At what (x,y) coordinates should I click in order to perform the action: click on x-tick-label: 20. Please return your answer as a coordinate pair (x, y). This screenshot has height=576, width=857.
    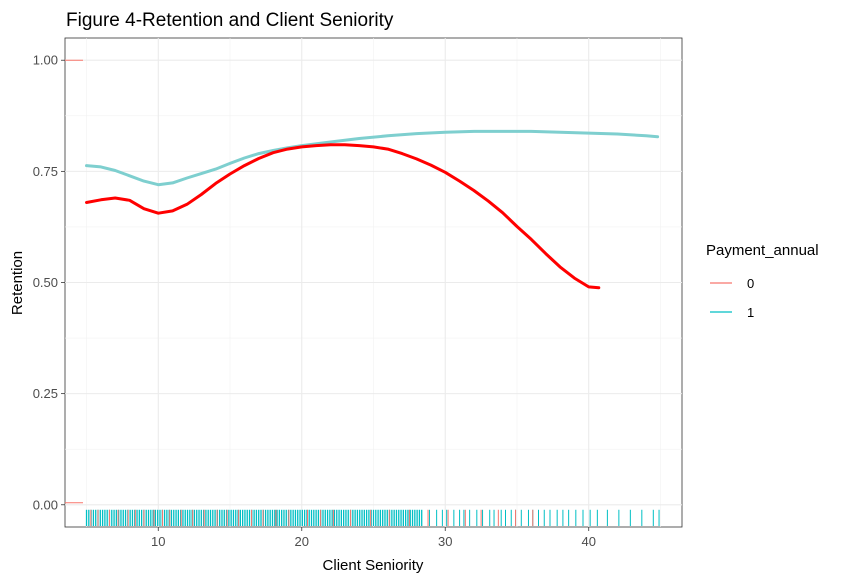
    Looking at the image, I should click on (302, 541).